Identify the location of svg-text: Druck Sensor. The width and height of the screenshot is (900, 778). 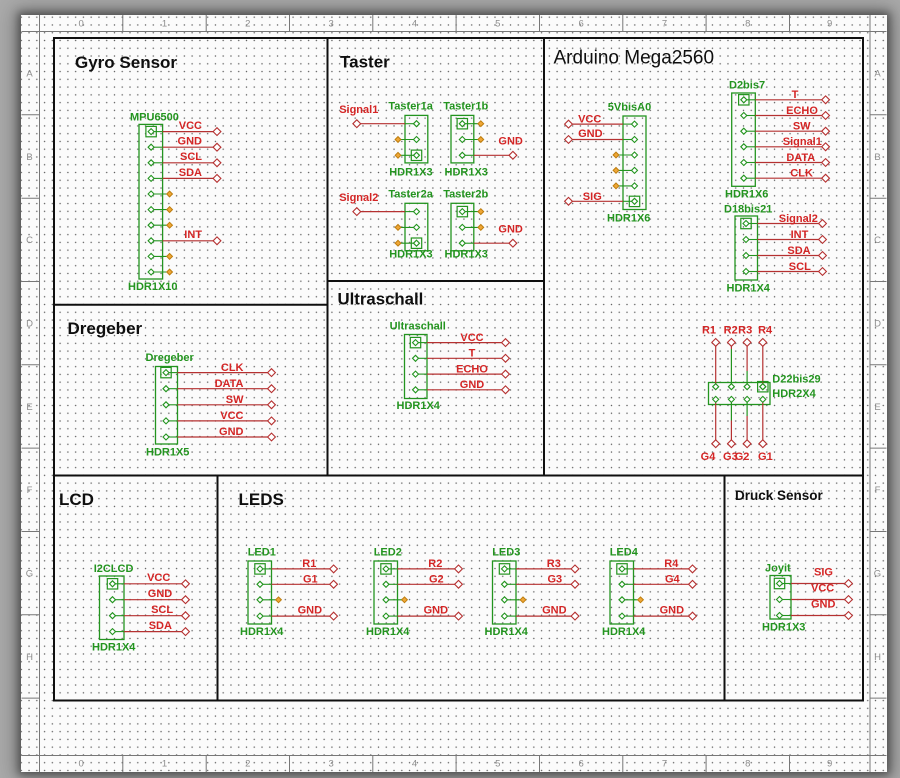
(779, 495).